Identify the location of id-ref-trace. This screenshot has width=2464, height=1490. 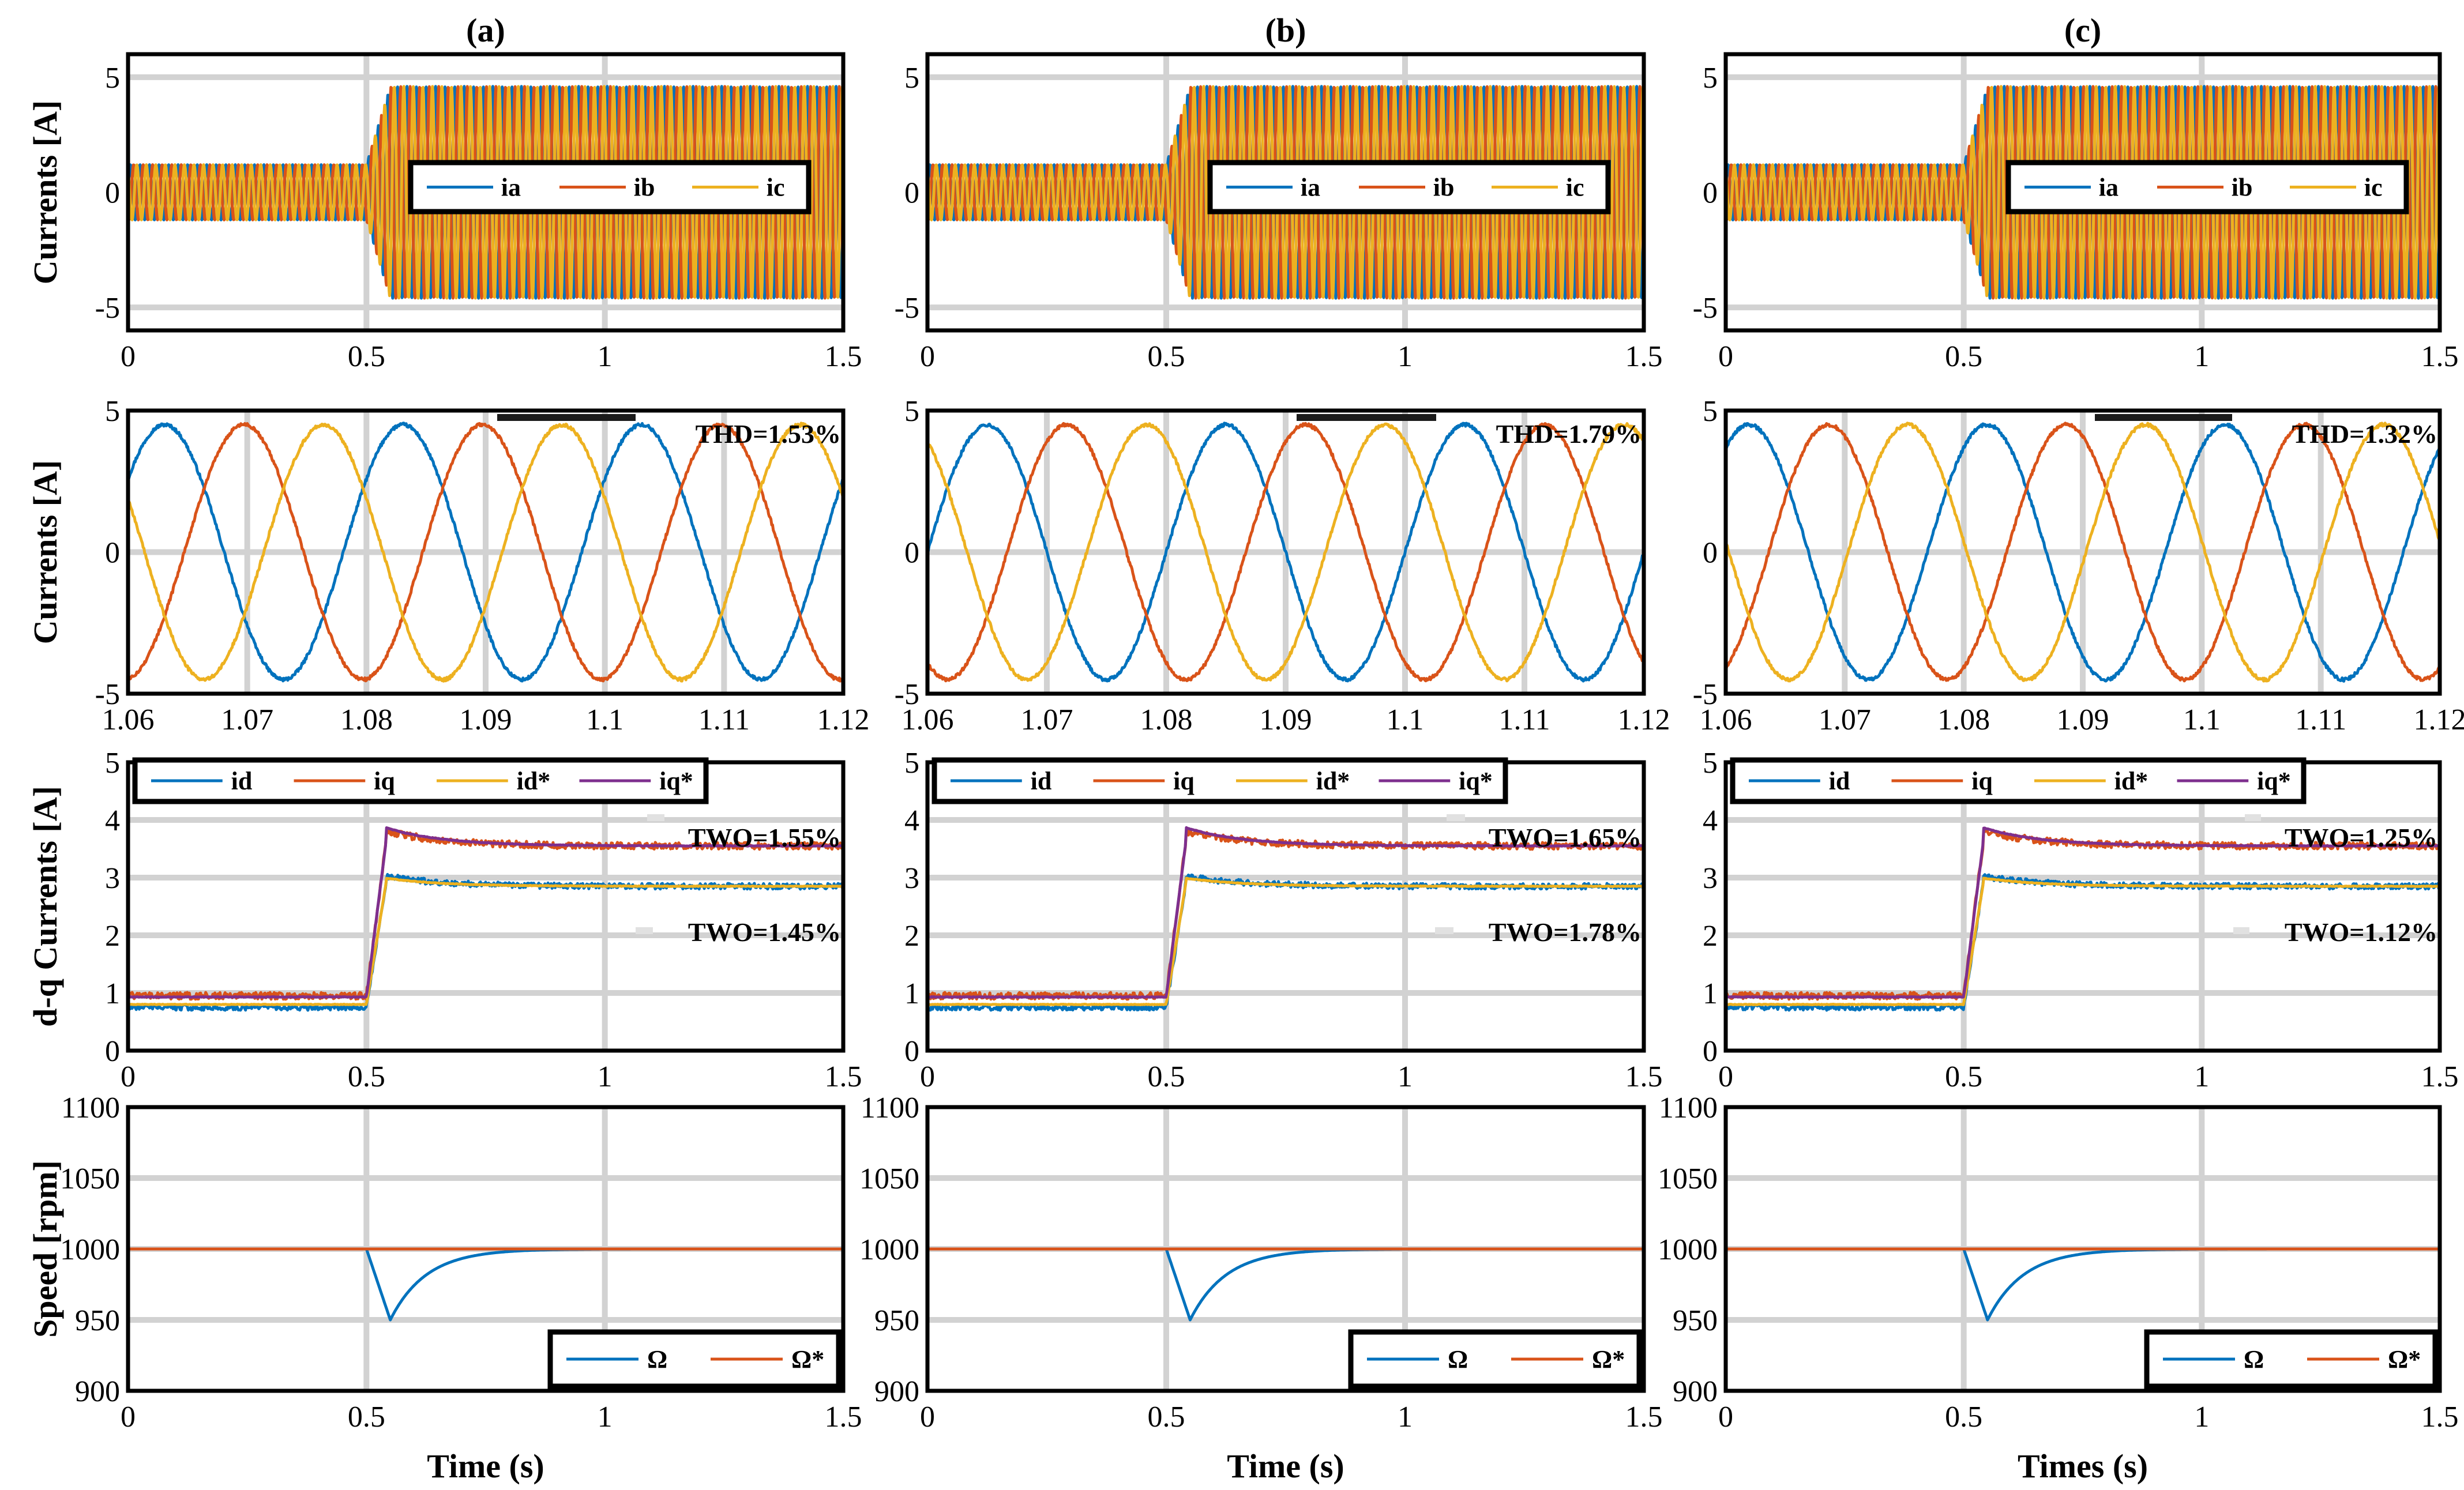
(2082, 941).